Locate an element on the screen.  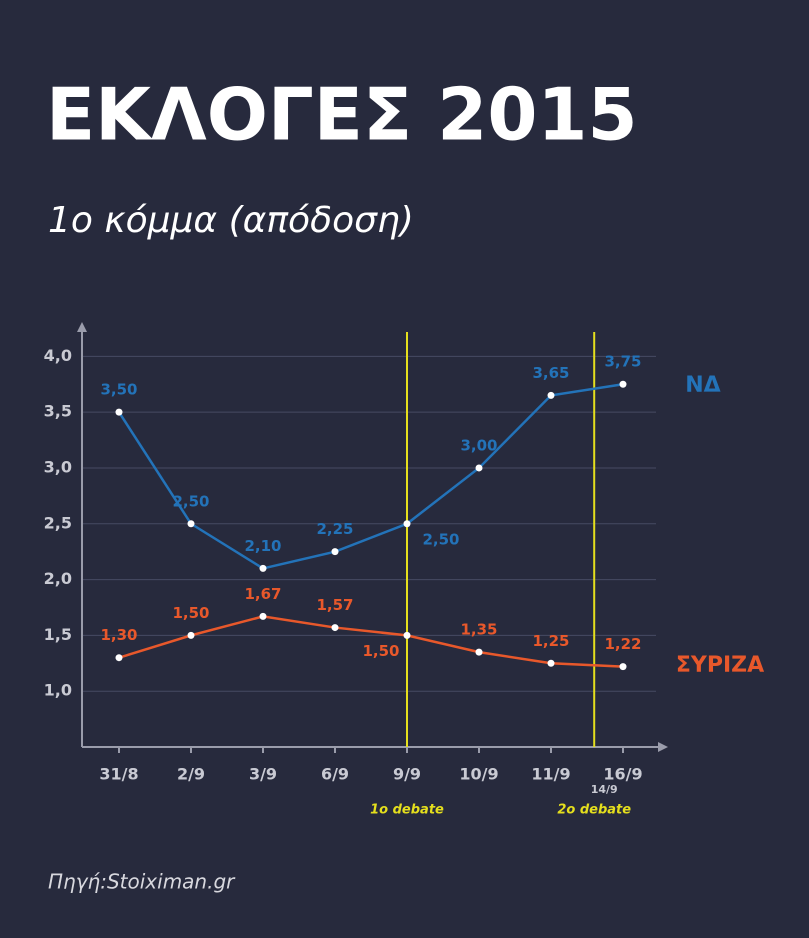
value-label: 3,75 is located at coordinates (622, 362).